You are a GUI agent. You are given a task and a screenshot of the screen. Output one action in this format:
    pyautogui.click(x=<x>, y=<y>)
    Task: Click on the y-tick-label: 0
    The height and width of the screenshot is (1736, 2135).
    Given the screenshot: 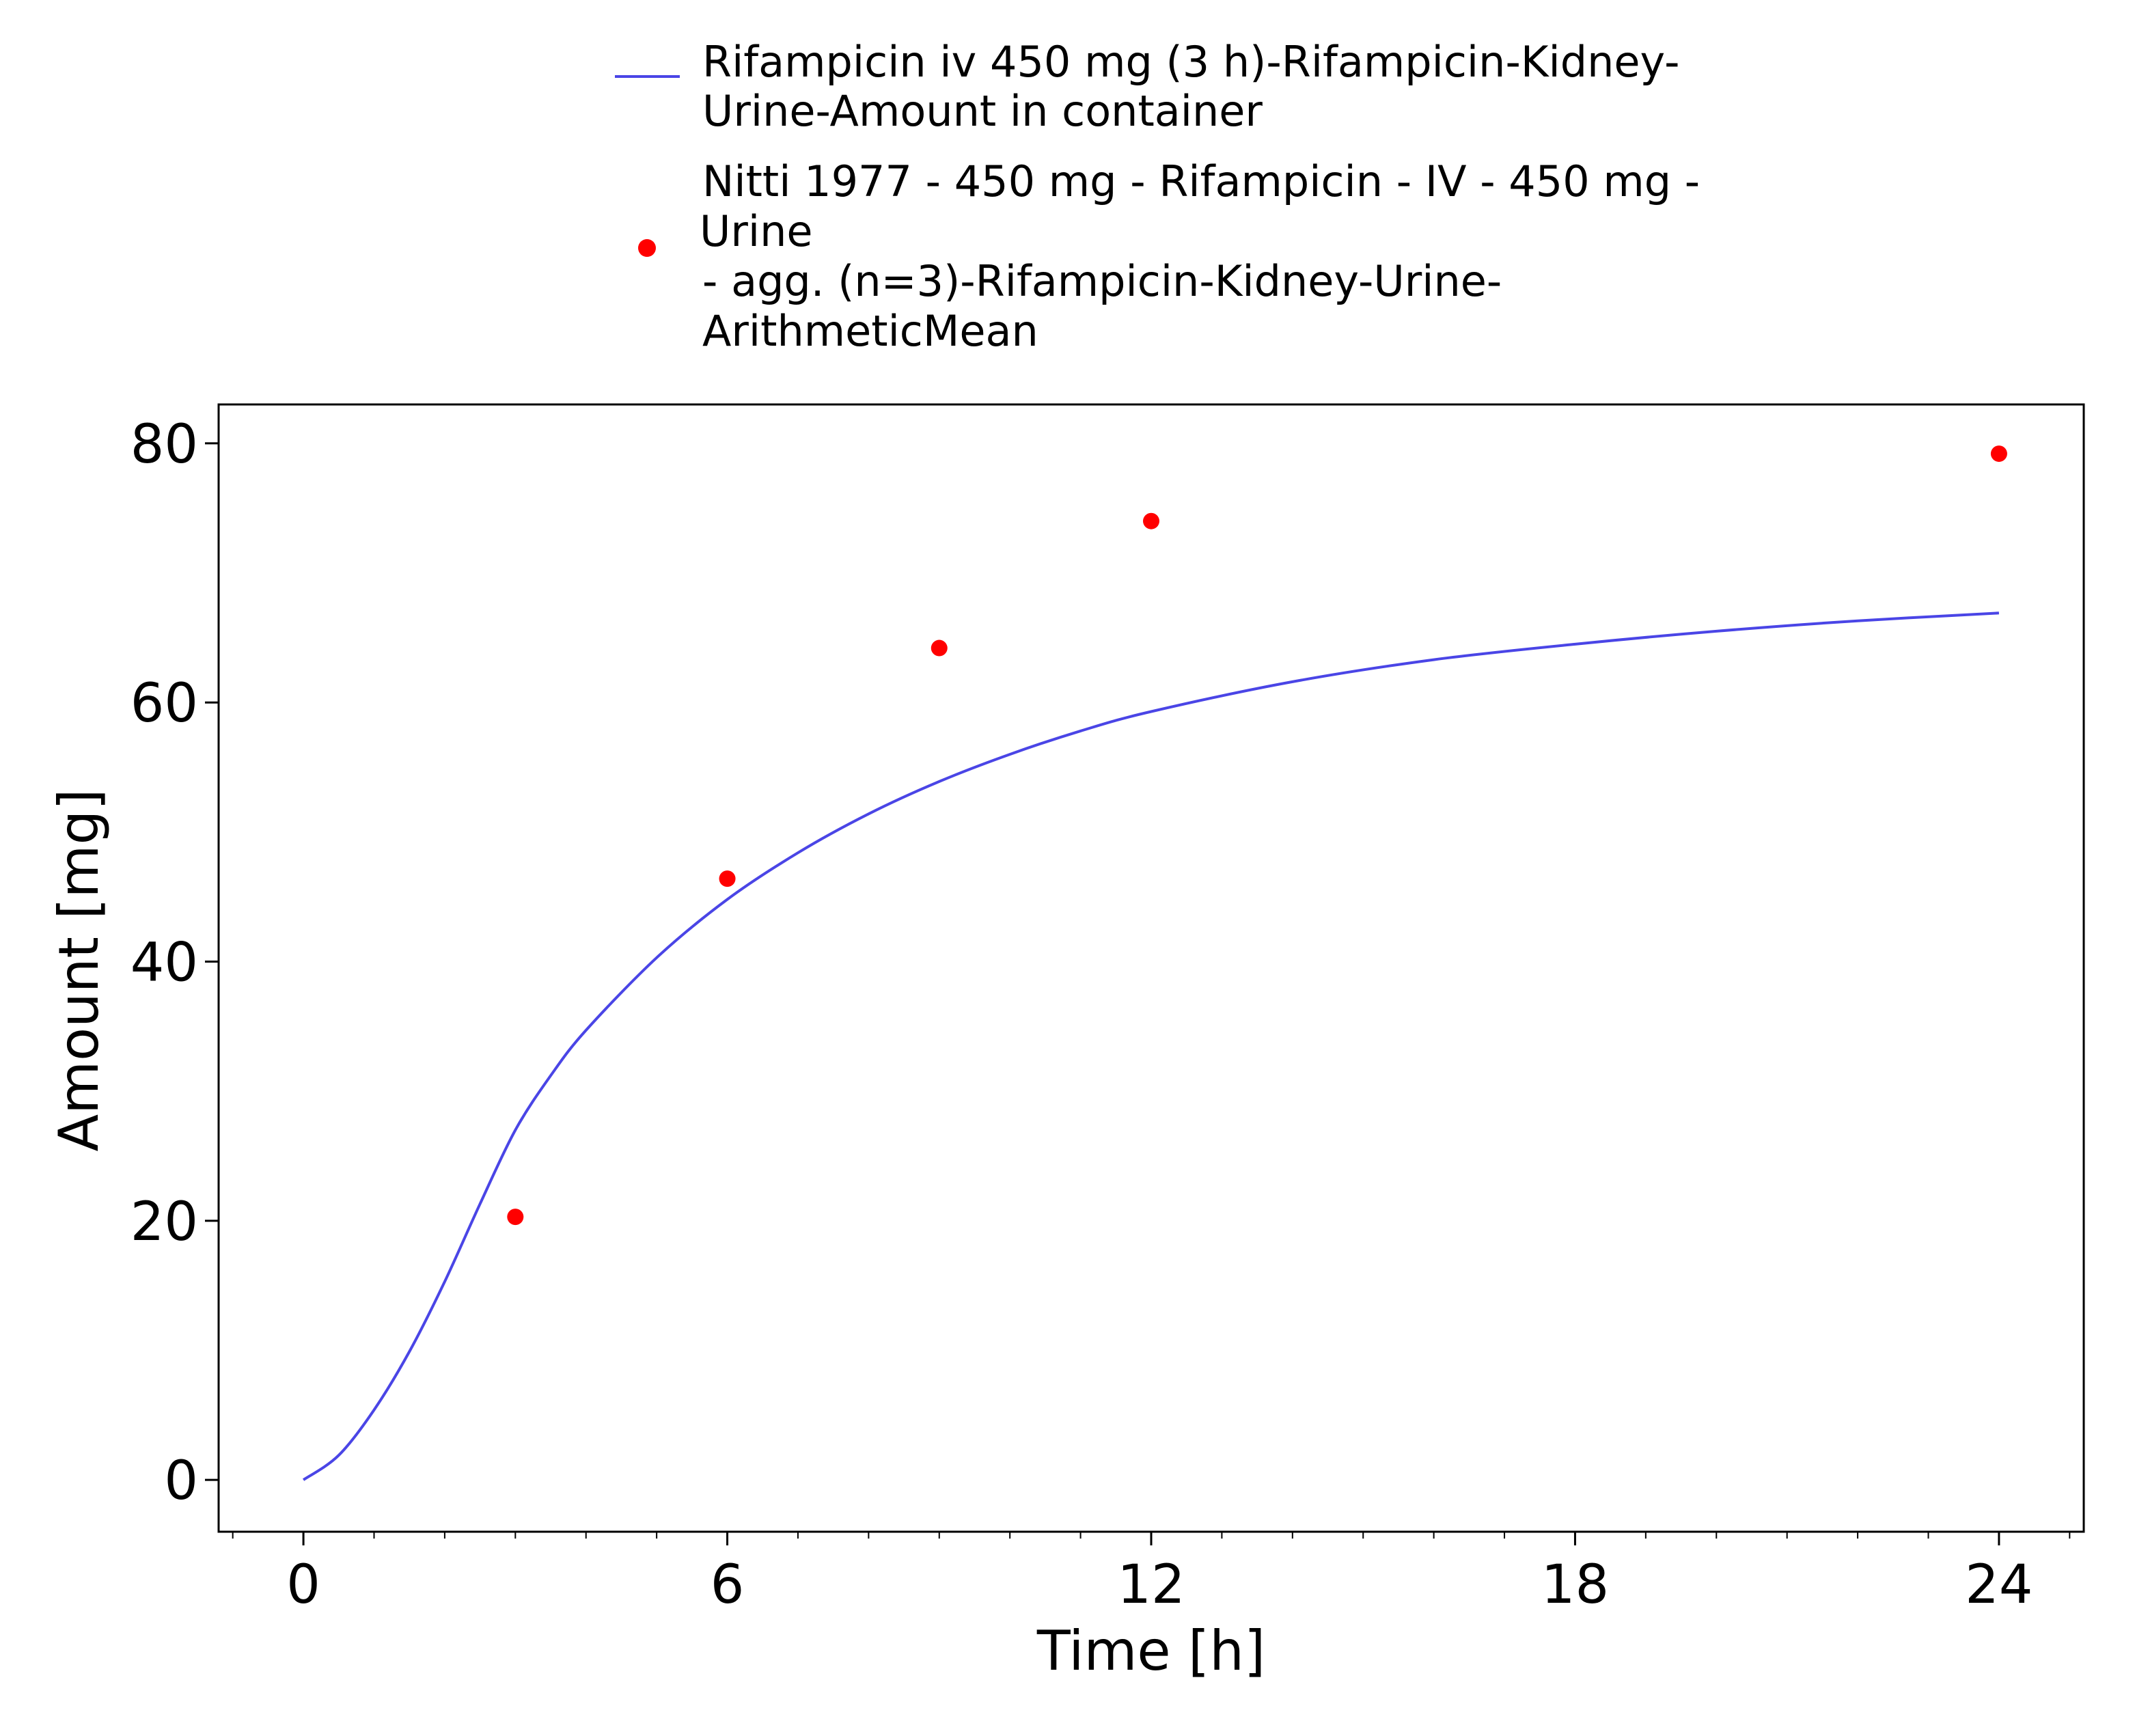 What is the action you would take?
    pyautogui.click(x=181, y=1481)
    